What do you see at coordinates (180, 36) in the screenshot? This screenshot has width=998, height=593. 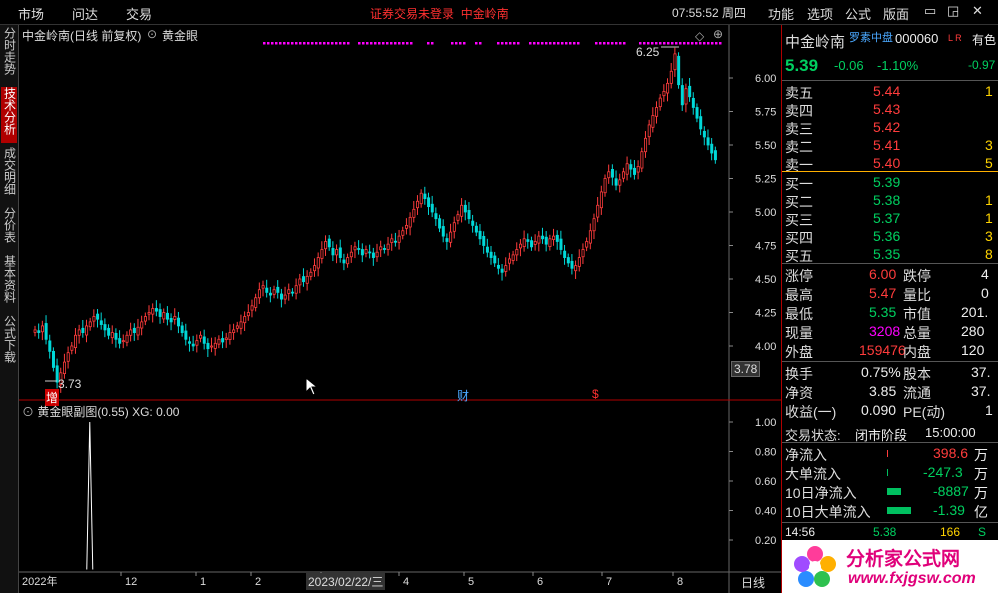 I see `indicator-name: 黄金眼` at bounding box center [180, 36].